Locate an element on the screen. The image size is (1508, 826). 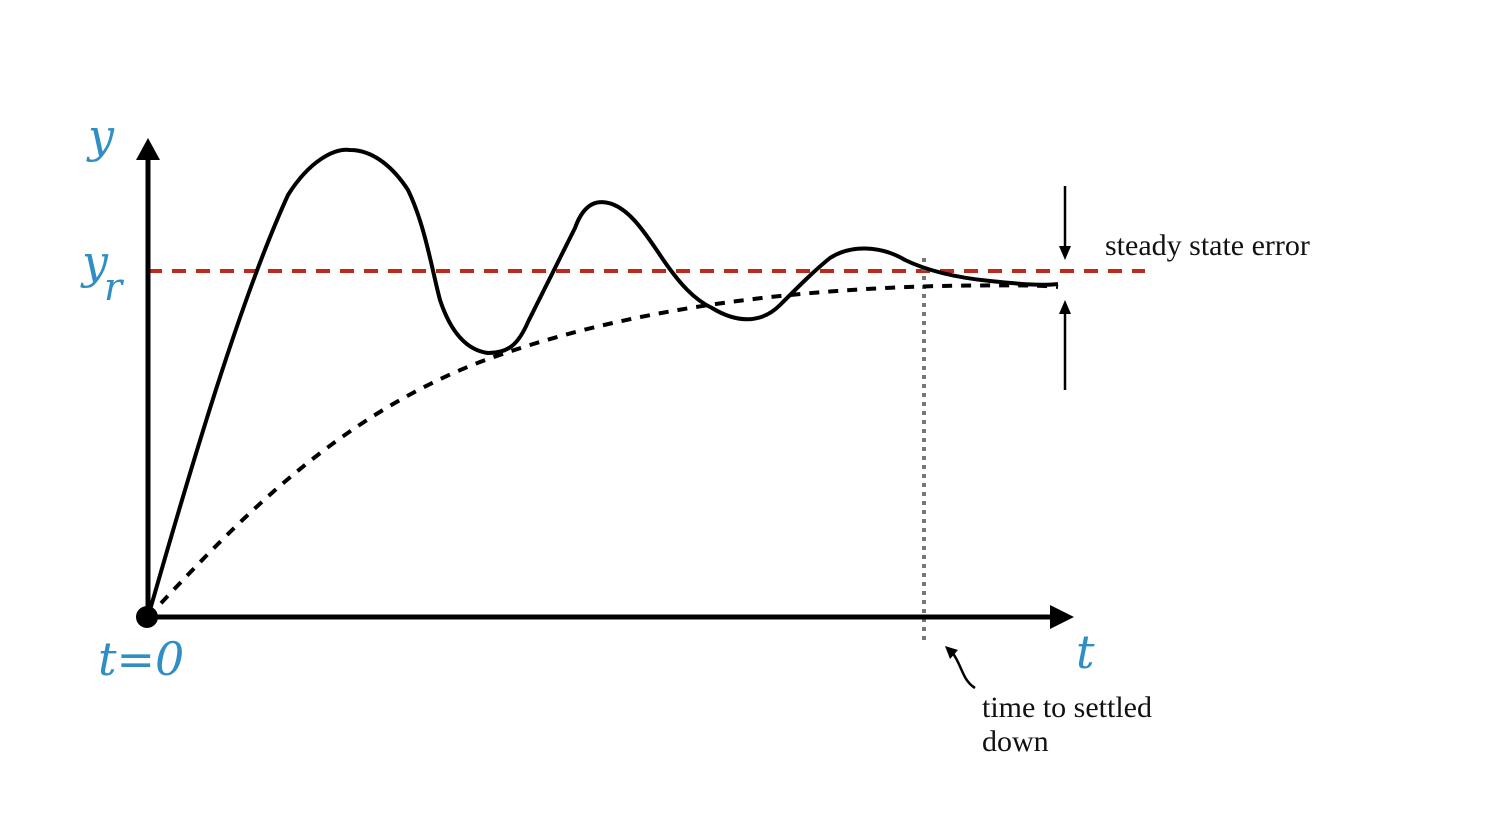
error-arrowhead-top is located at coordinates (1065, 253).